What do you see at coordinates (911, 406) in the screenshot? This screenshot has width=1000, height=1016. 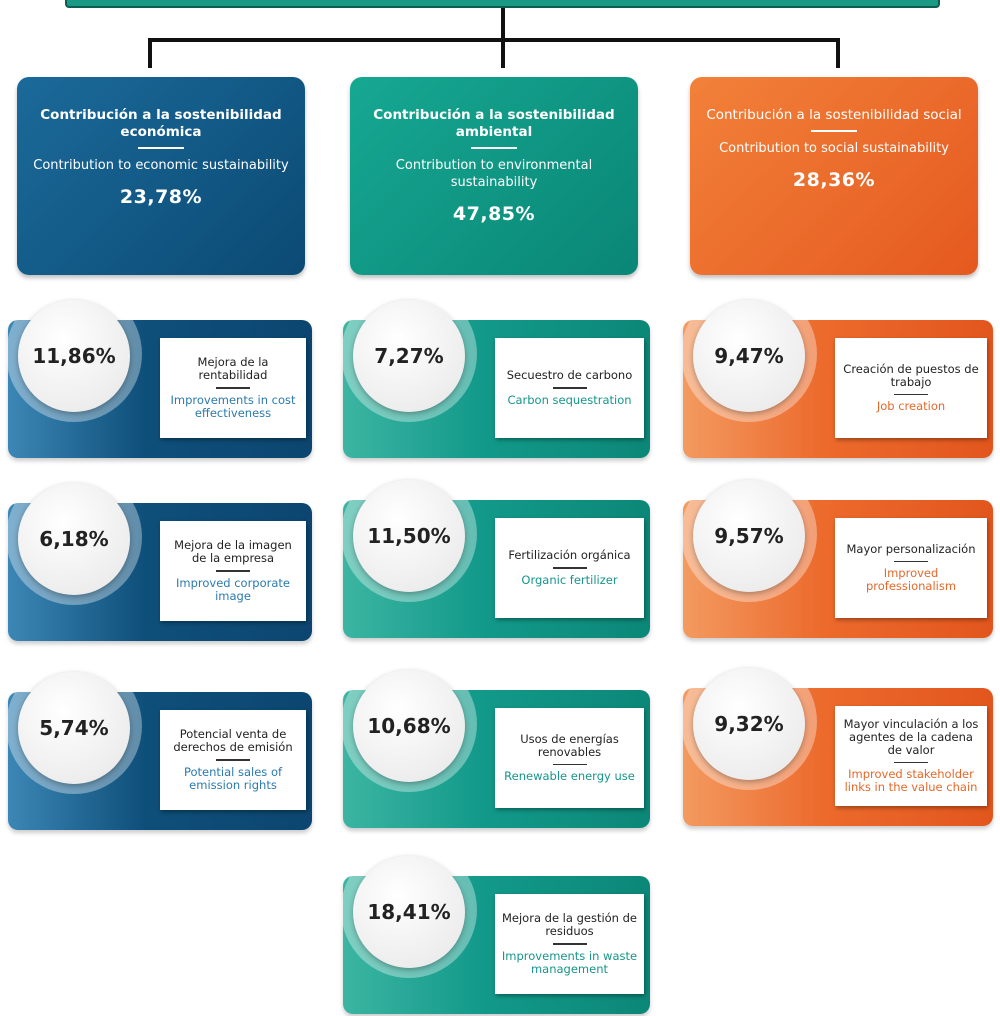 I see `label-en: Job creation` at bounding box center [911, 406].